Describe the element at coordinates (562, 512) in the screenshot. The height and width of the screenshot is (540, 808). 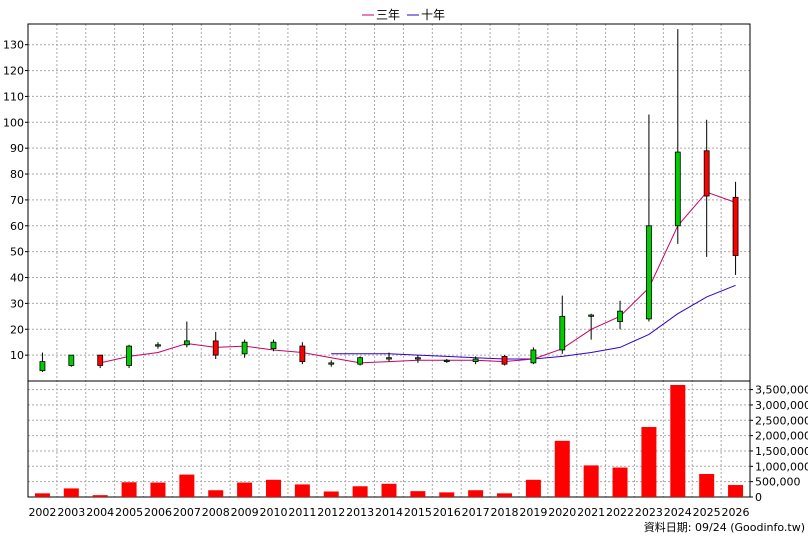
I see `year-tick-label: 2020` at that location.